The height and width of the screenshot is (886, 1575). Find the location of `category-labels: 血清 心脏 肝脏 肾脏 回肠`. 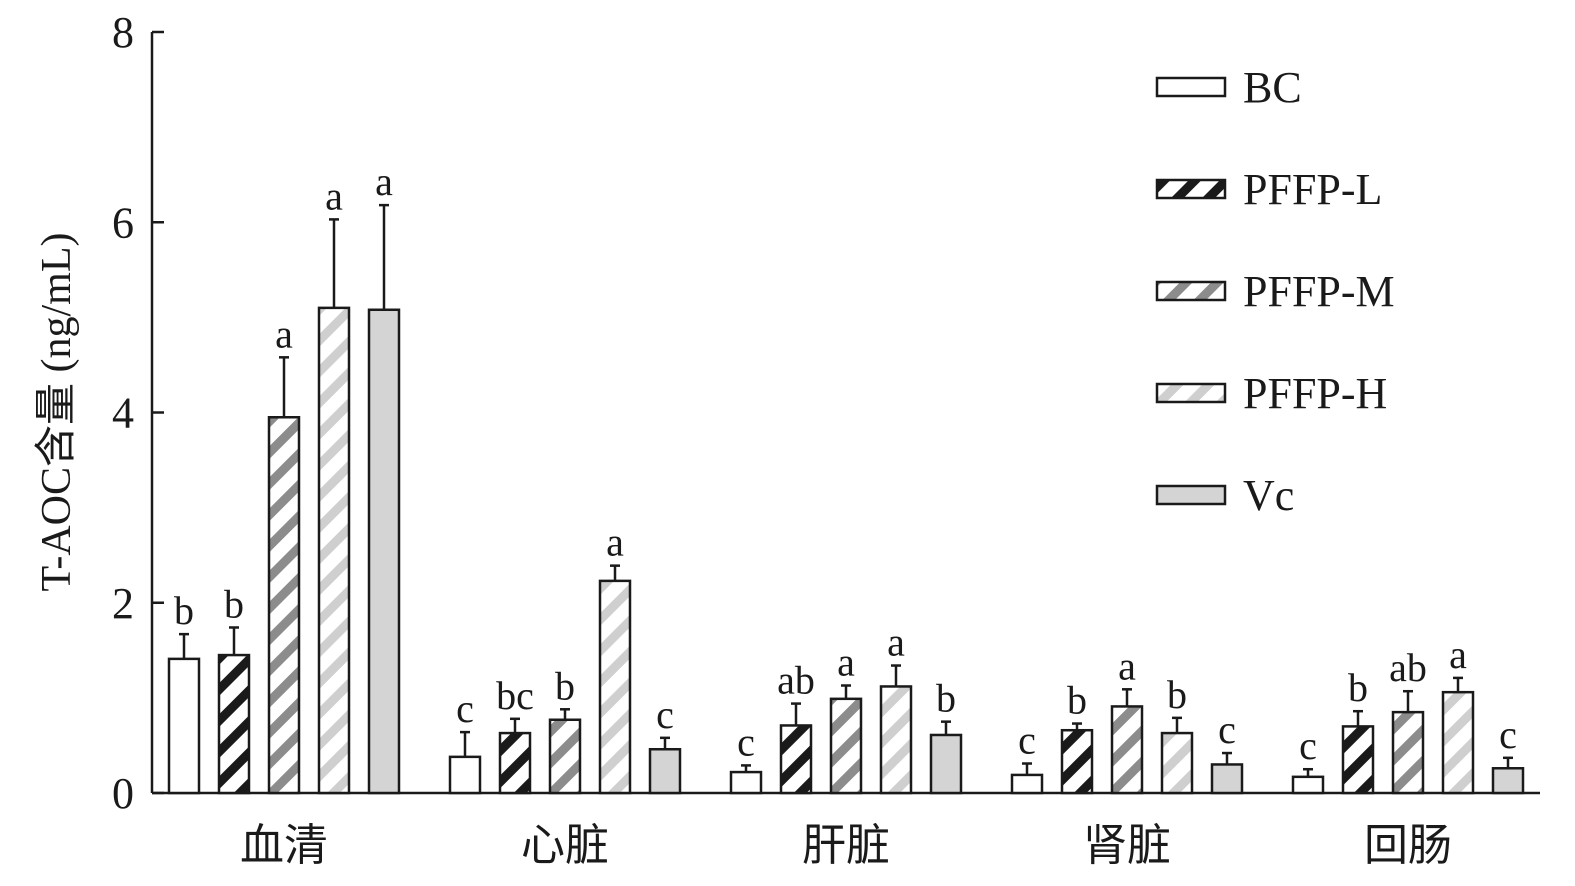

category-labels: 血清 心脏 肝脏 肾脏 回肠 is located at coordinates (846, 845).